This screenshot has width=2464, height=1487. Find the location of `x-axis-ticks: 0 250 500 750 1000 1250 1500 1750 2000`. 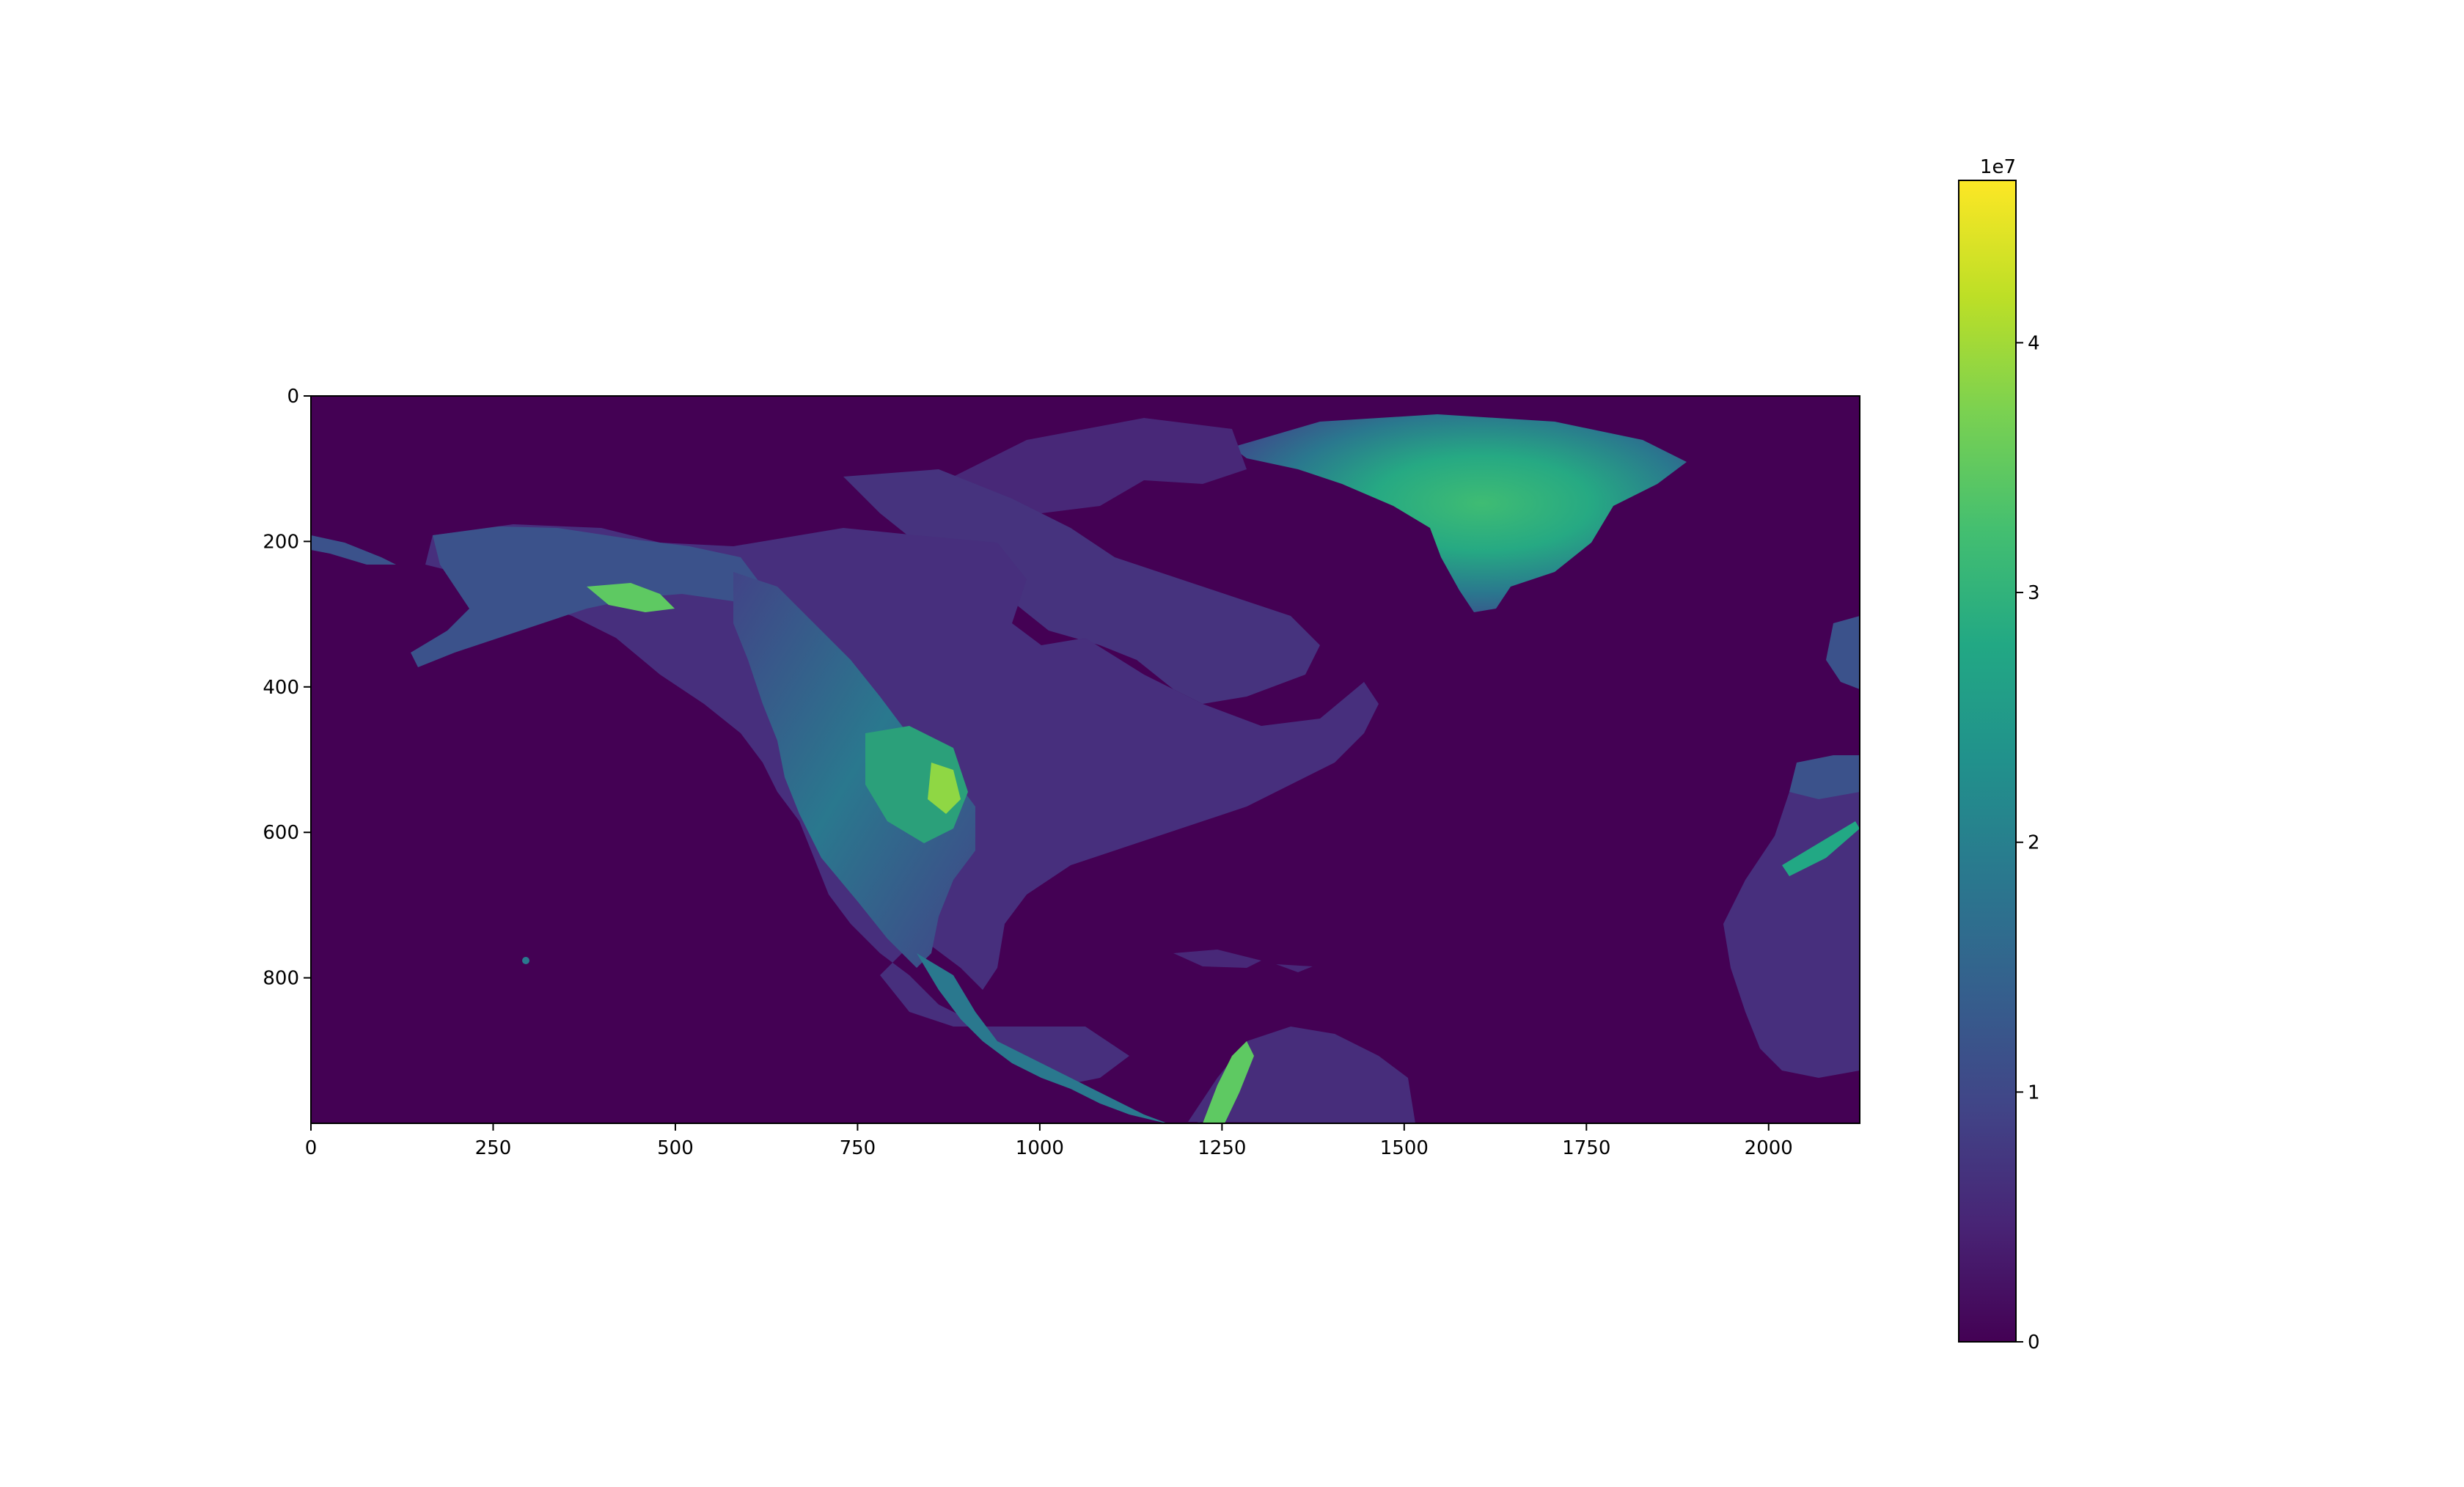

x-axis-ticks: 0 250 500 750 1000 1250 1500 1750 2000 is located at coordinates (1049, 1141).